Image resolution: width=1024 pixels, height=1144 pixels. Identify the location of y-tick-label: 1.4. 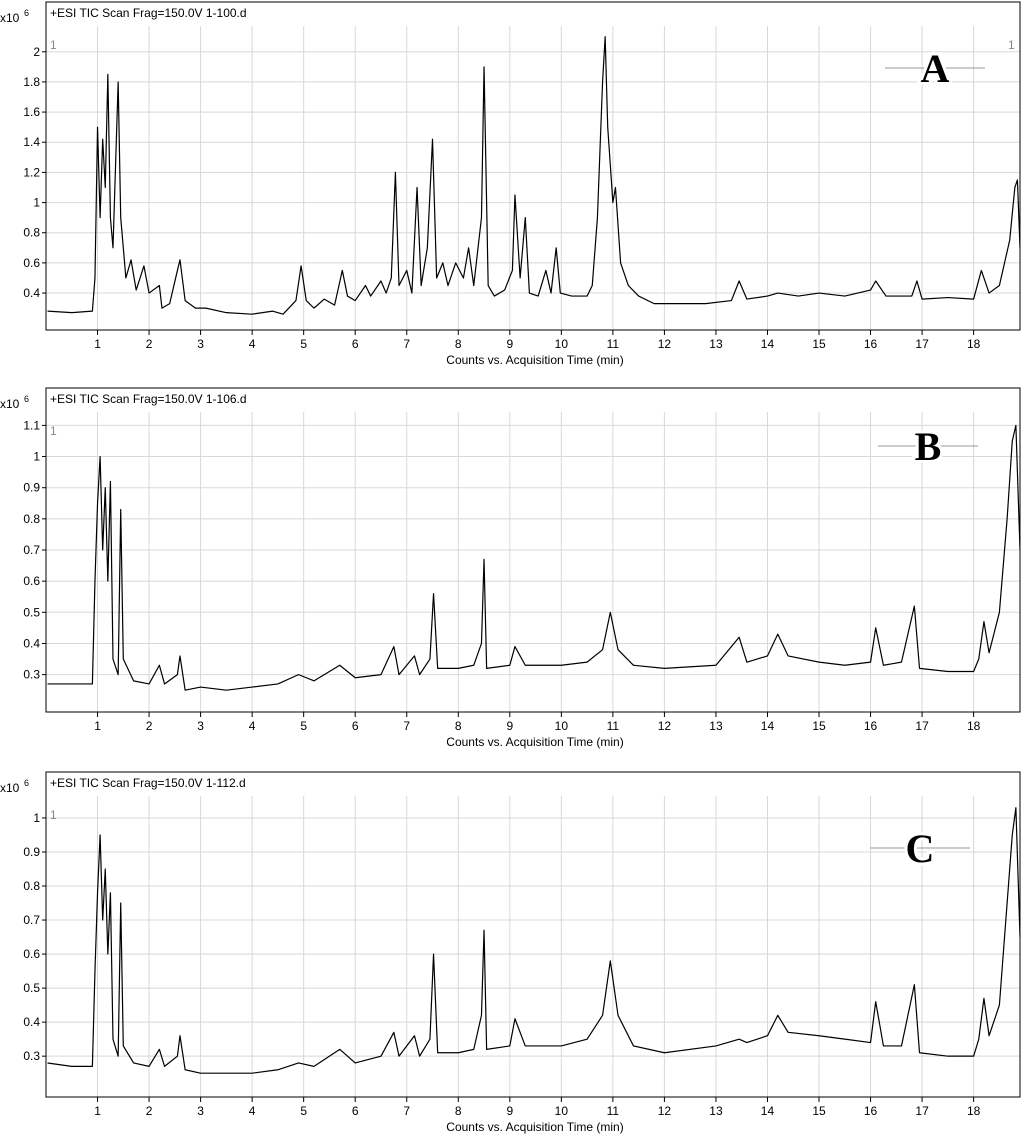
(31, 142).